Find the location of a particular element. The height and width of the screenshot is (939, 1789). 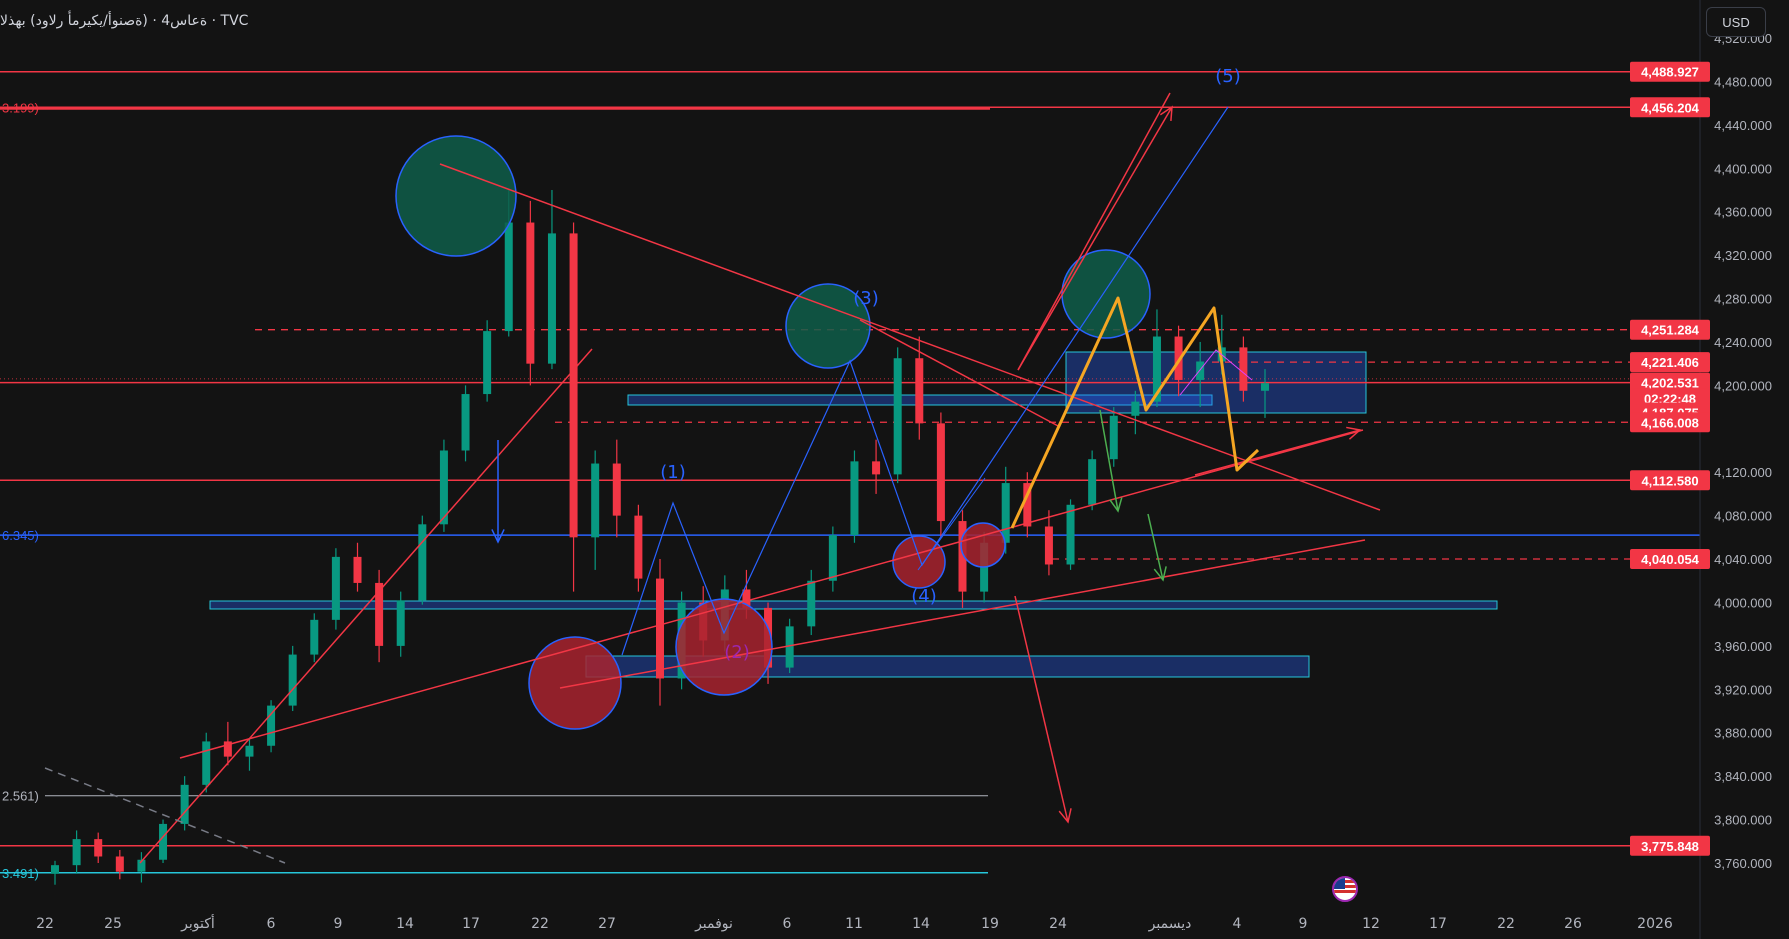

wave-seg is located at coordinates (951, 524).